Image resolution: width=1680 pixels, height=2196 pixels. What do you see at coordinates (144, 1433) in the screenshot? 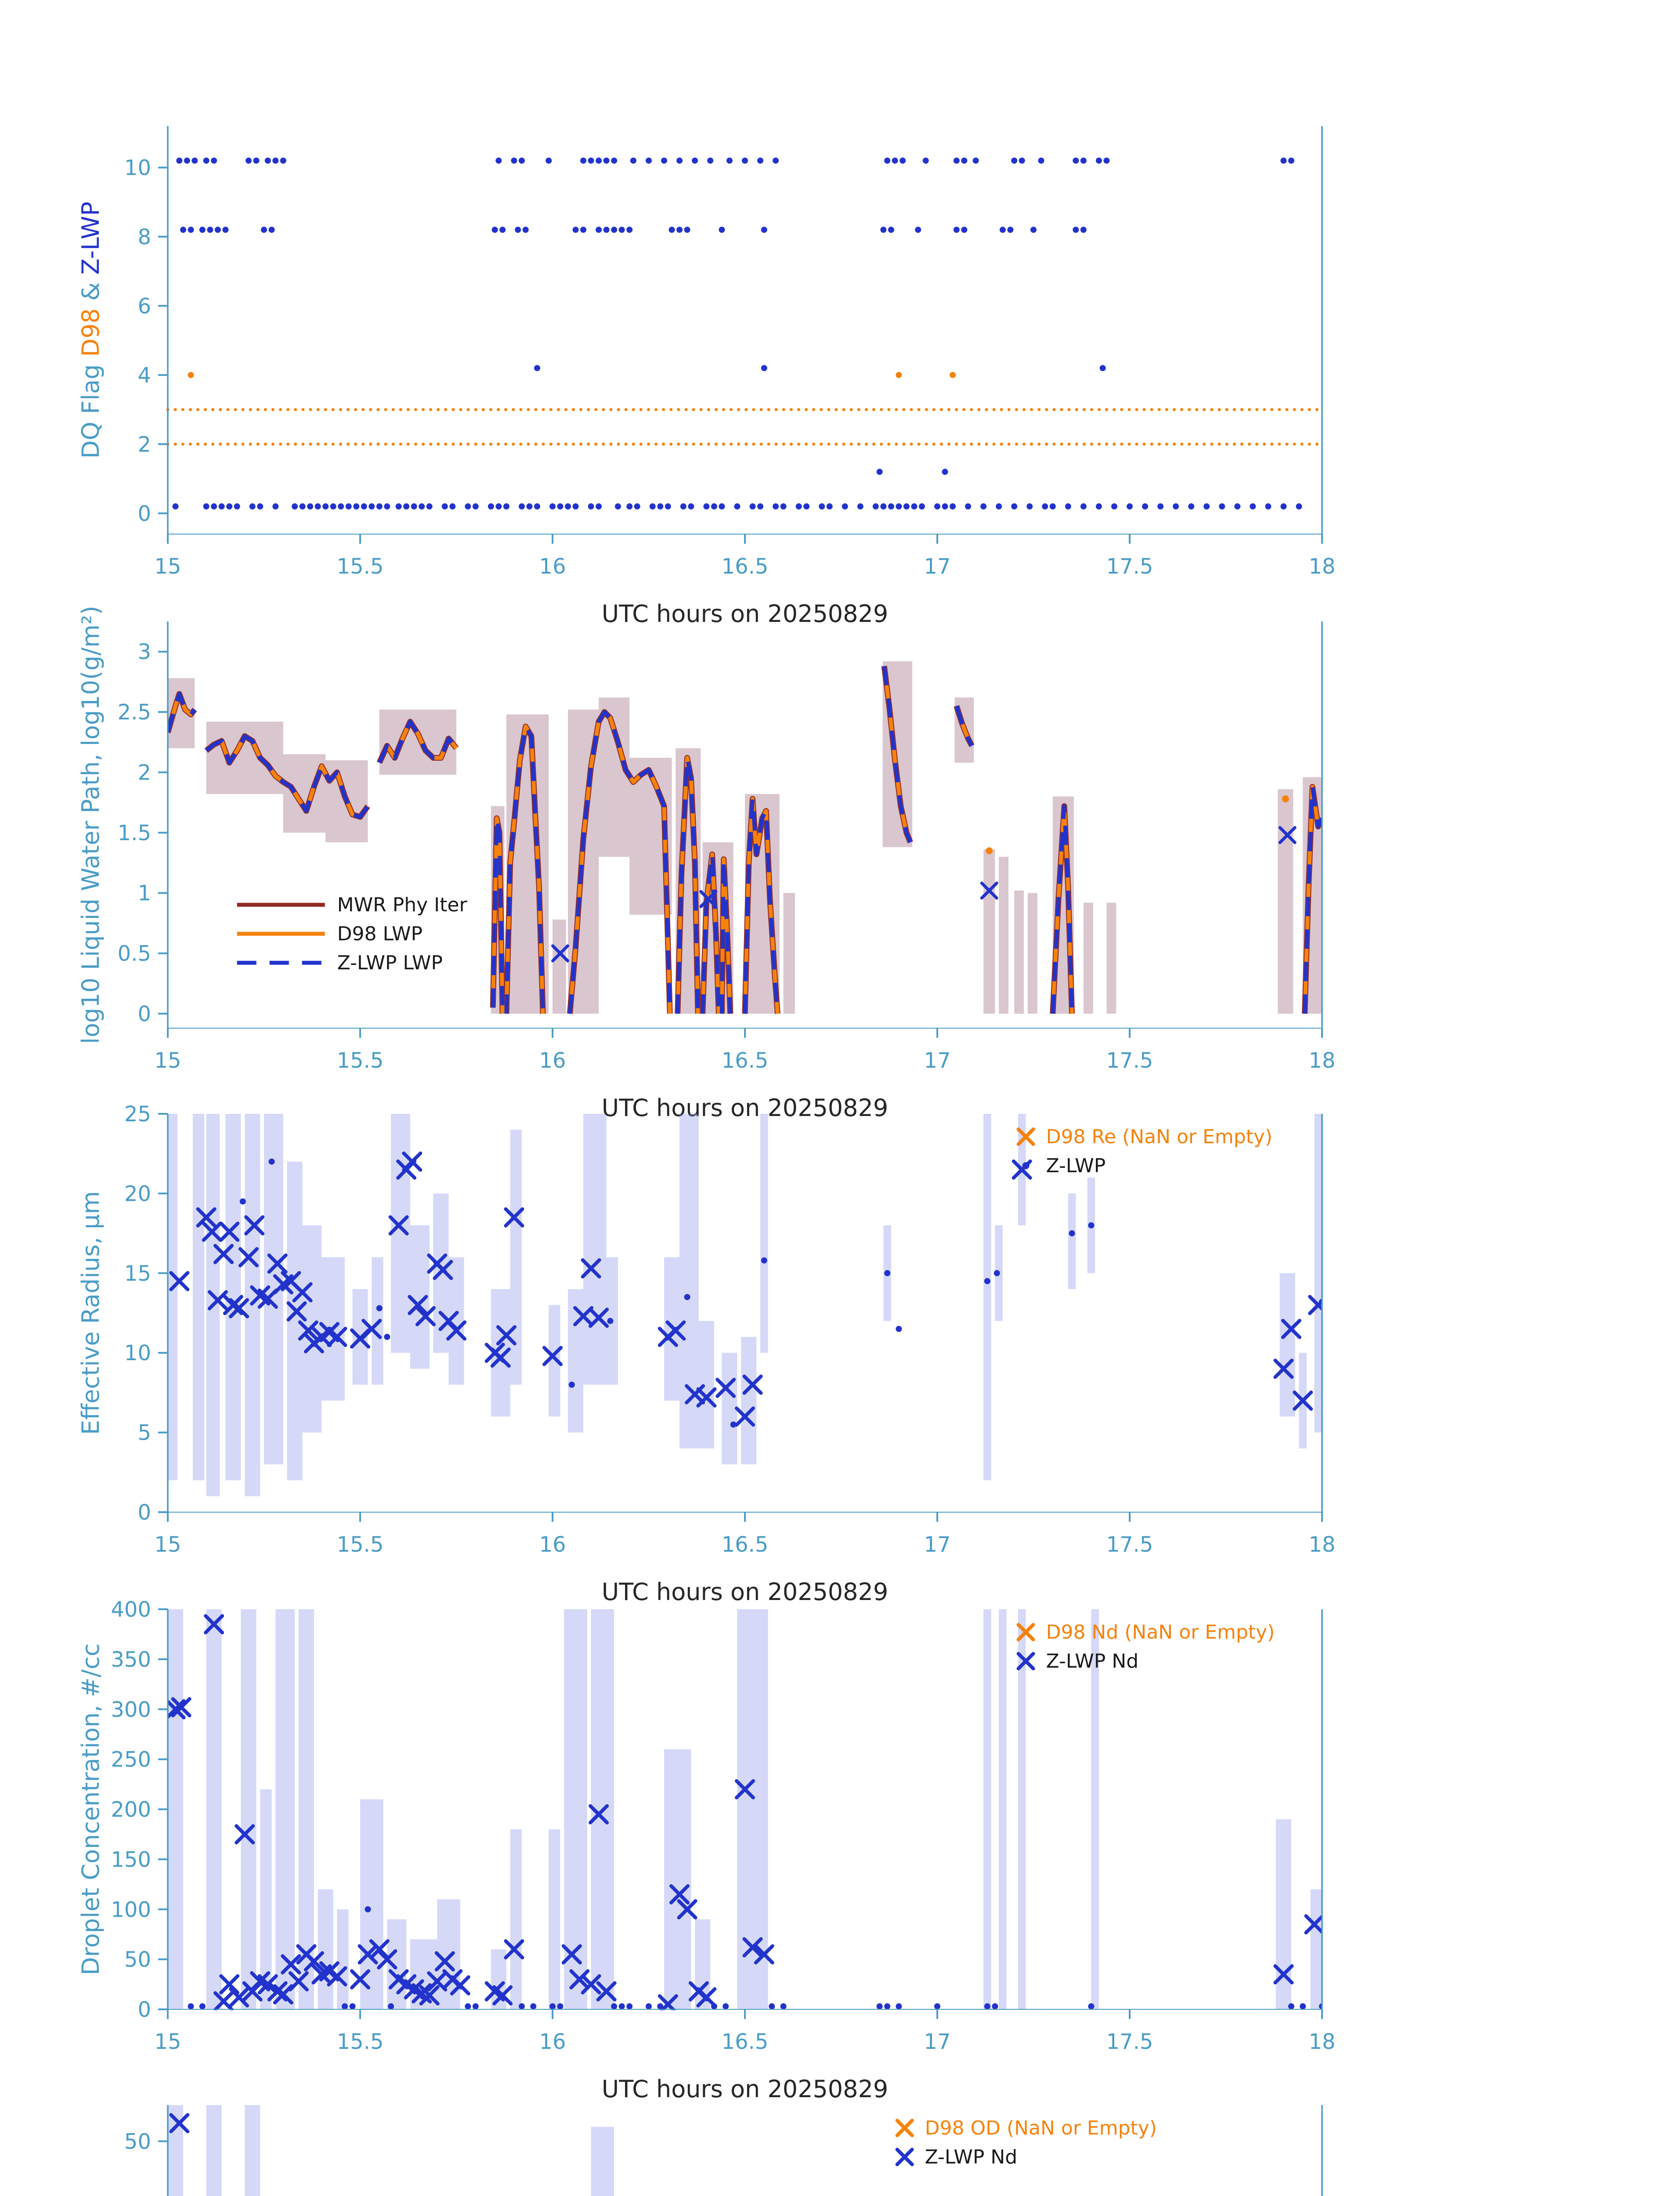
I see `y-tick-label: 5` at bounding box center [144, 1433].